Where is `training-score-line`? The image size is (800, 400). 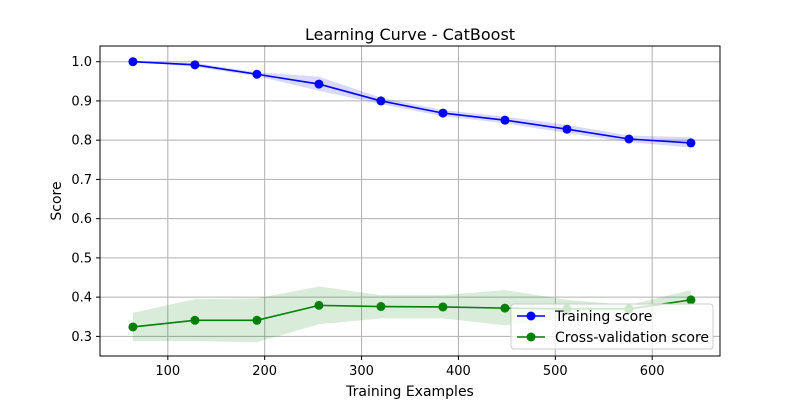
training-score-line is located at coordinates (411, 102).